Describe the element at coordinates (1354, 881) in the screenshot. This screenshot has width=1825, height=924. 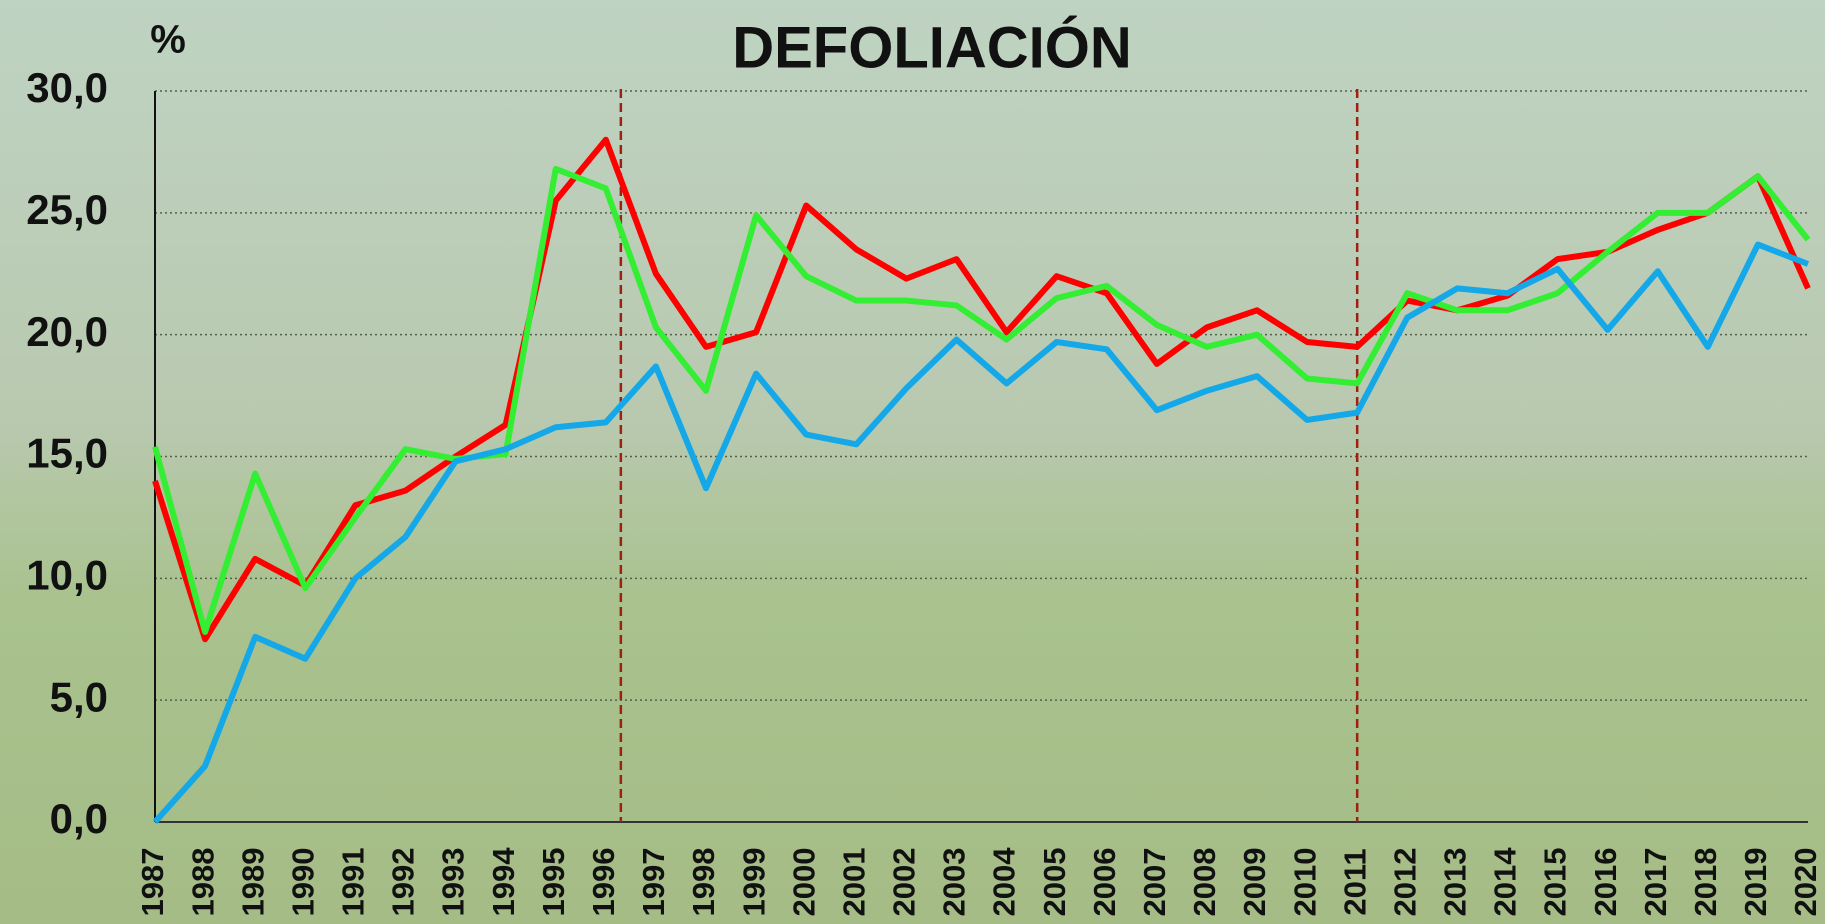
I see `x-tick-label: 2011` at that location.